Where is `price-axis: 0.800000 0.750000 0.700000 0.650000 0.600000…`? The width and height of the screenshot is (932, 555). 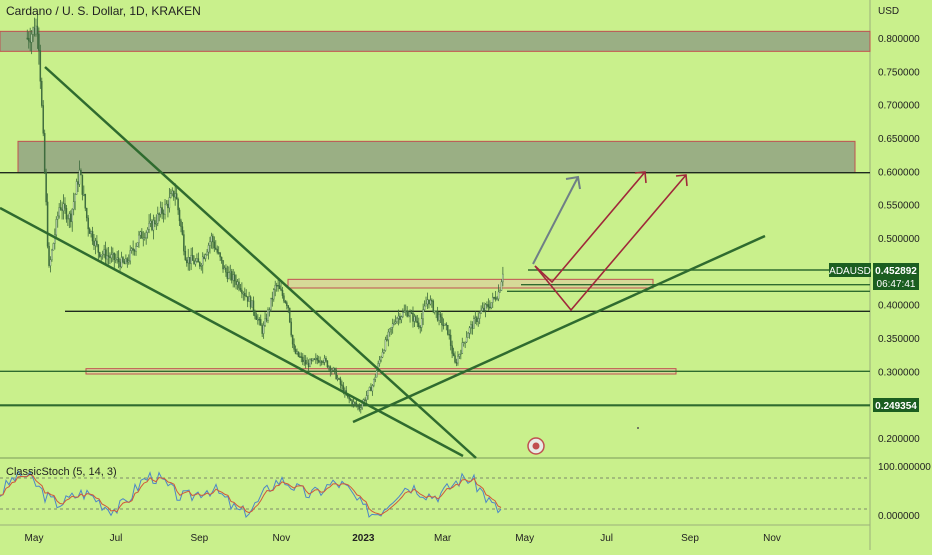
price-axis: 0.800000 0.750000 0.700000 0.650000 0.600000… is located at coordinates (899, 239).